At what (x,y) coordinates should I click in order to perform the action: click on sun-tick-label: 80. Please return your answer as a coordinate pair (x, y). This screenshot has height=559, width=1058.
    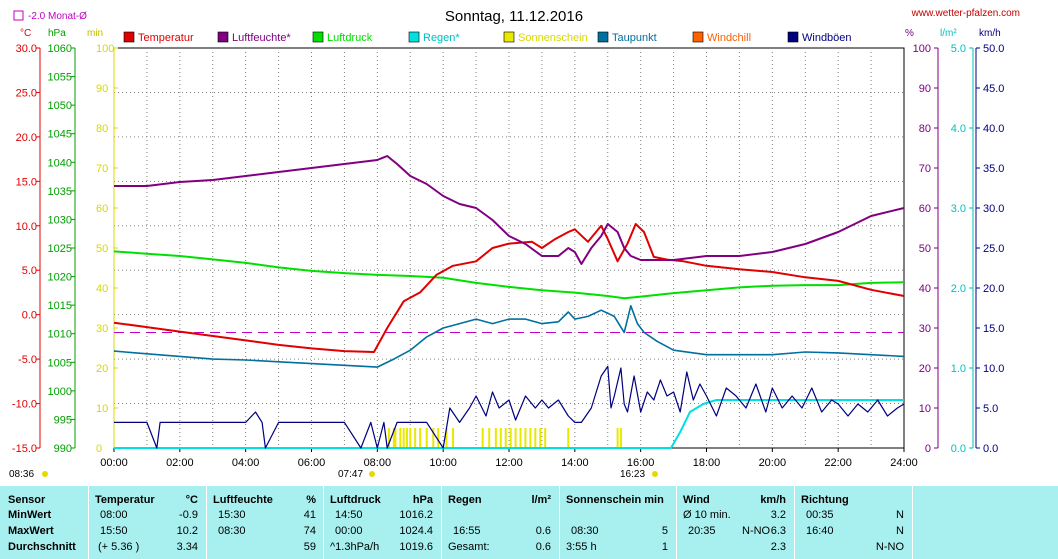
    Looking at the image, I should click on (102, 129).